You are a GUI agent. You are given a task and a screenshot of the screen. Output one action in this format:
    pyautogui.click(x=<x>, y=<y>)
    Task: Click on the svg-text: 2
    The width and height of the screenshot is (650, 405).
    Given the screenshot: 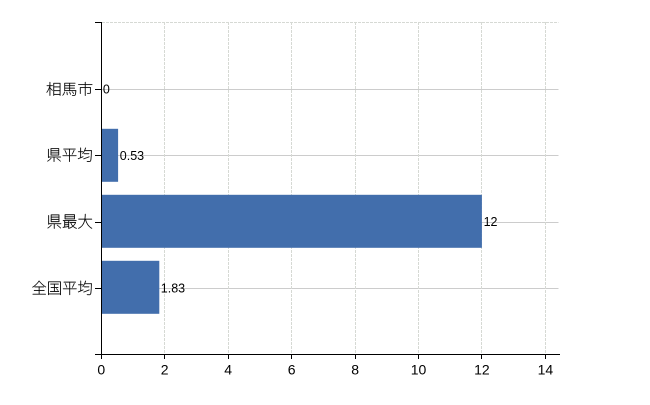 What is the action you would take?
    pyautogui.click(x=165, y=370)
    